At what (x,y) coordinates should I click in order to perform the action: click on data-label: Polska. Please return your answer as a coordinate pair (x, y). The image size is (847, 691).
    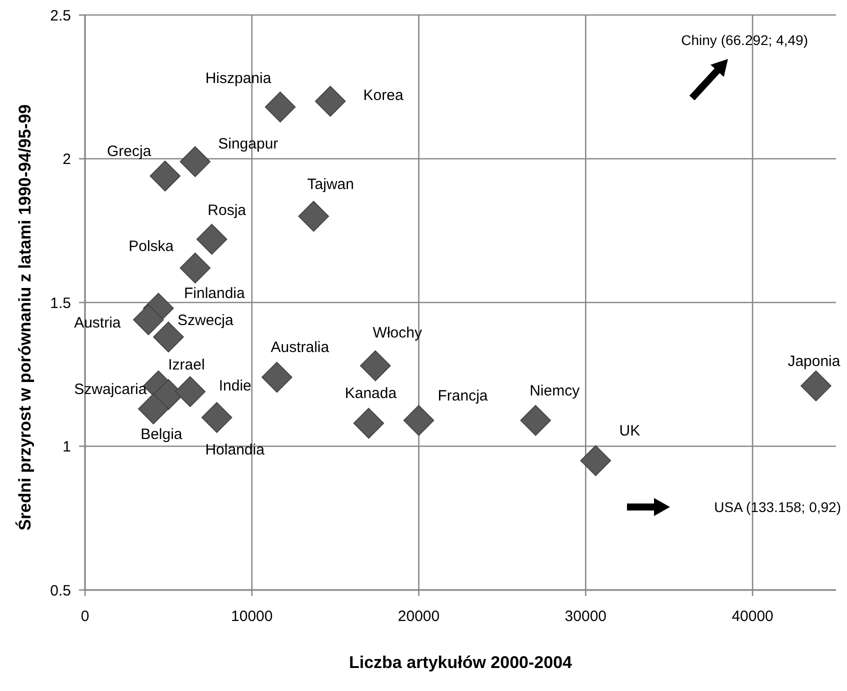
    Looking at the image, I should click on (151, 246).